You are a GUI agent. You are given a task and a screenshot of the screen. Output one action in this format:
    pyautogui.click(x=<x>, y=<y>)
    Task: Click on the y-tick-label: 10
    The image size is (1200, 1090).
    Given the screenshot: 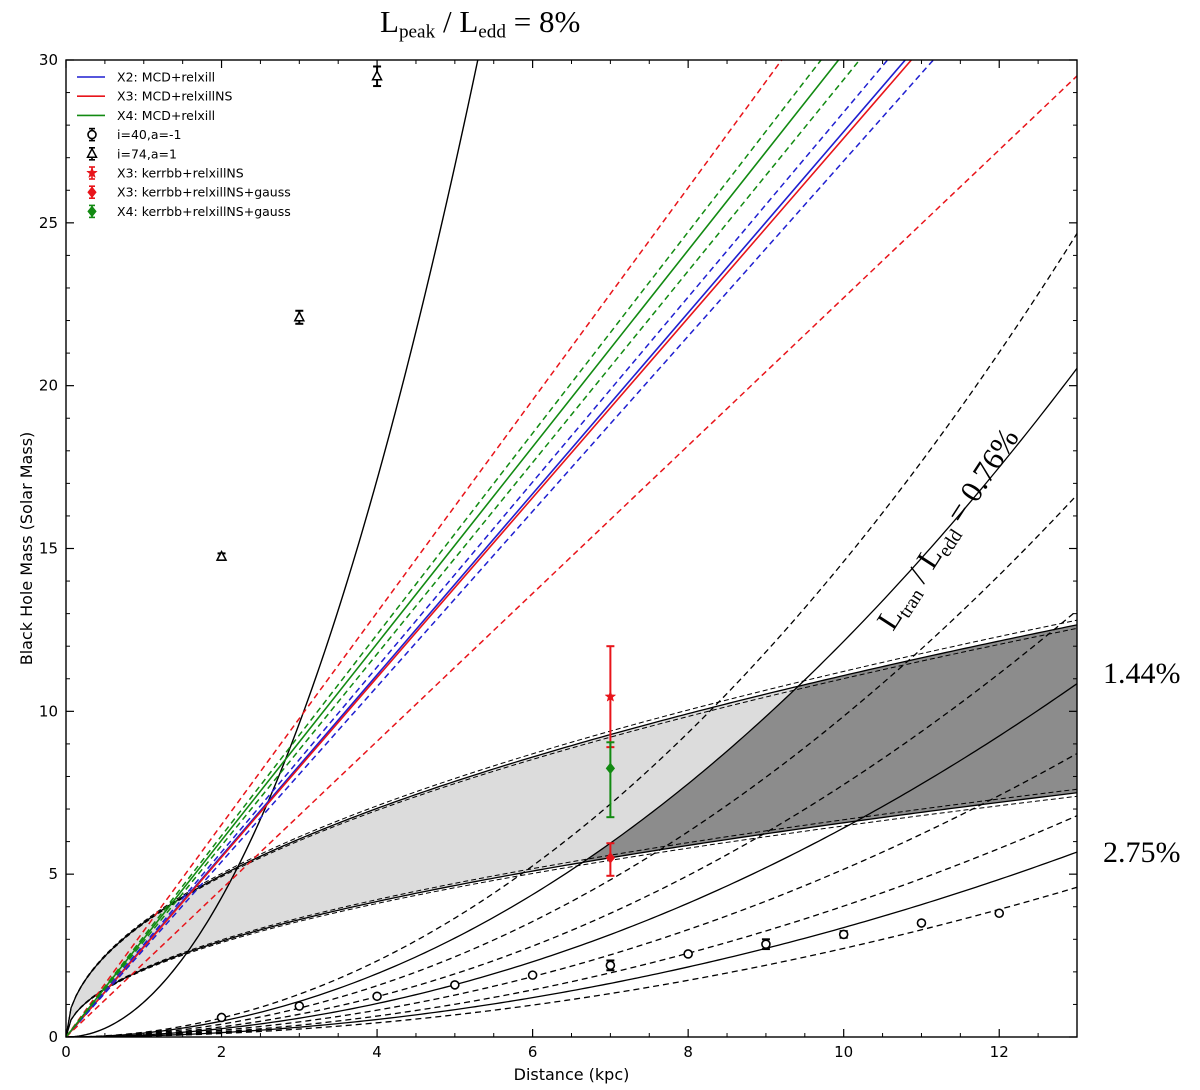 What is the action you would take?
    pyautogui.click(x=48, y=711)
    